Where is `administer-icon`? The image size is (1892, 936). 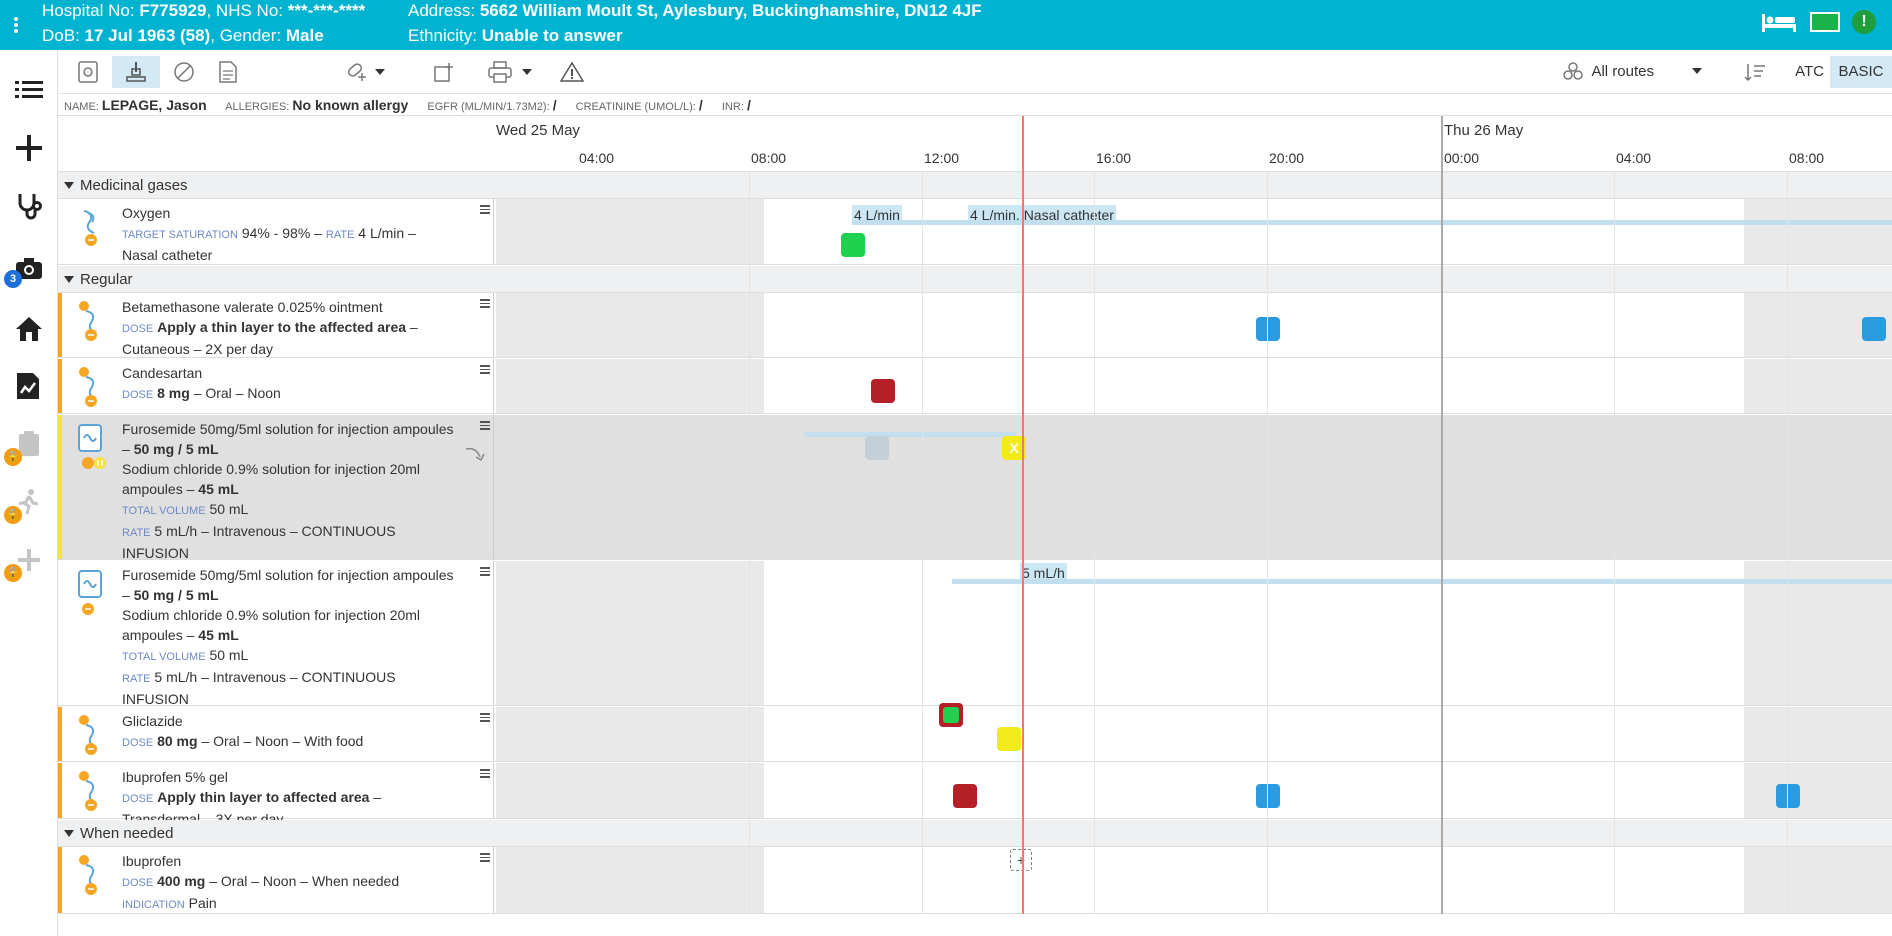
administer-icon is located at coordinates (136, 72).